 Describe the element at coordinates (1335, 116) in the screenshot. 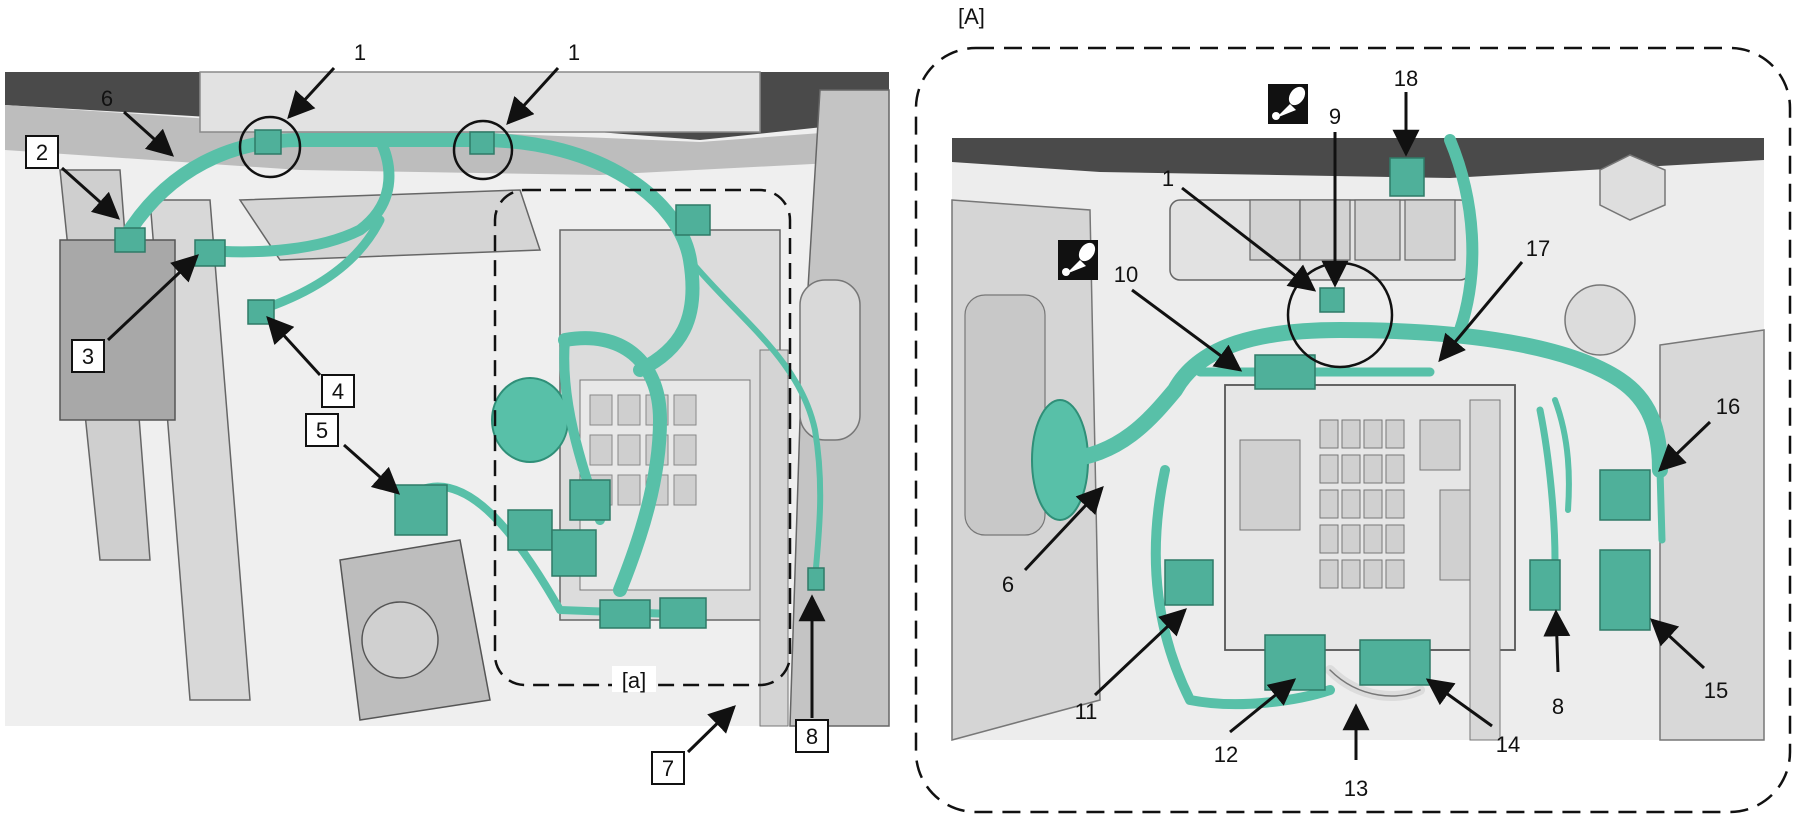

I see `callout-label: 9` at that location.